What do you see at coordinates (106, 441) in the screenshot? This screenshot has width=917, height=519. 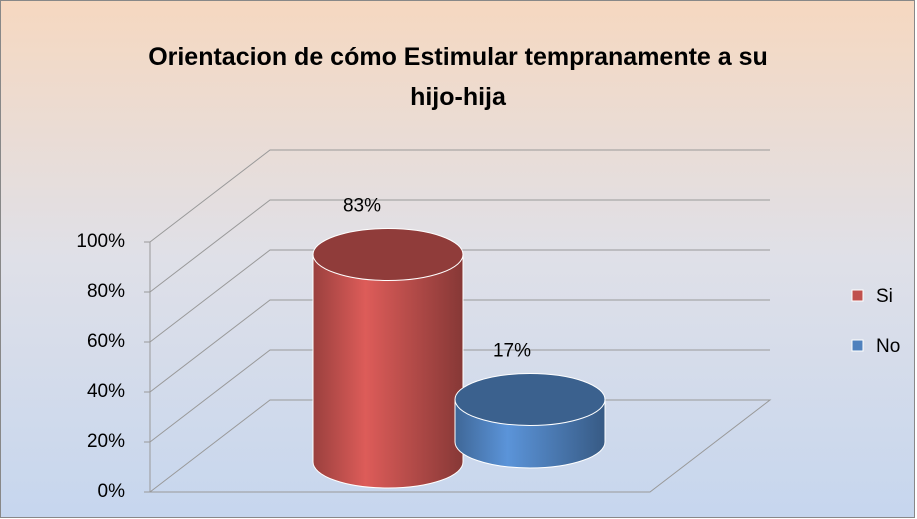 I see `y-tick-label: 20%` at bounding box center [106, 441].